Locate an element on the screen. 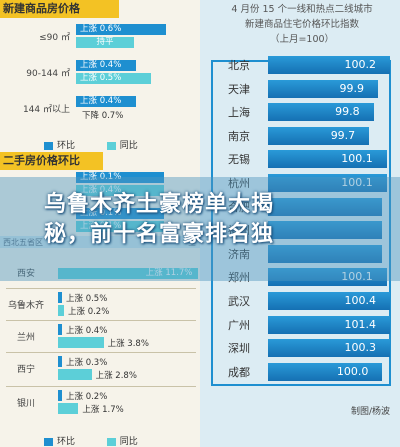 Image resolution: width=400 pixels, height=447 pixels. city-bar: 99.9 is located at coordinates (323, 88).